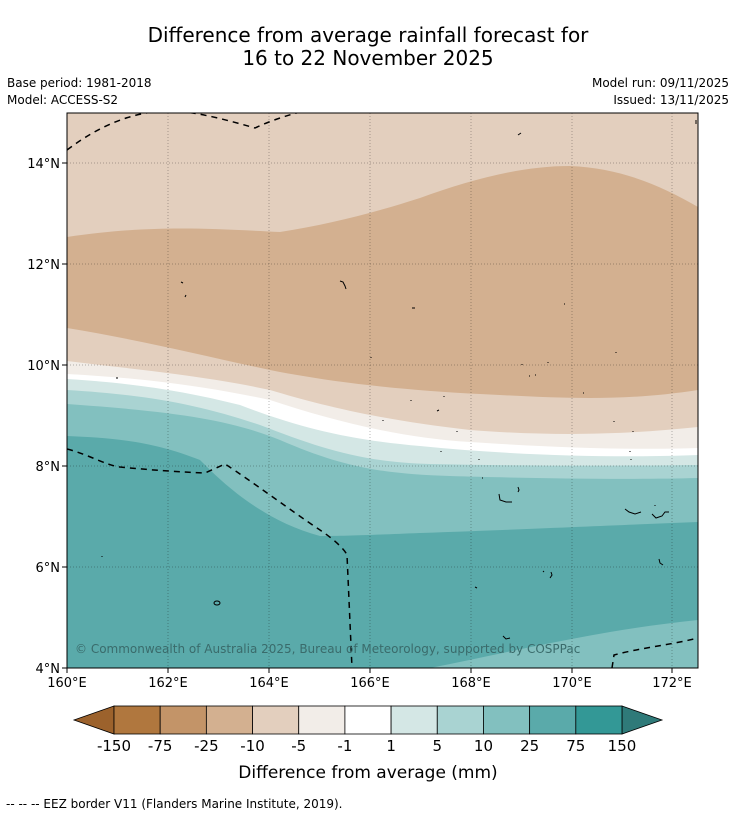  What do you see at coordinates (366, 746) in the screenshot?
I see `colorbar-tick-labels: -150 -75 -25 -10 -5 -1 1 5 10 25 75 150` at bounding box center [366, 746].